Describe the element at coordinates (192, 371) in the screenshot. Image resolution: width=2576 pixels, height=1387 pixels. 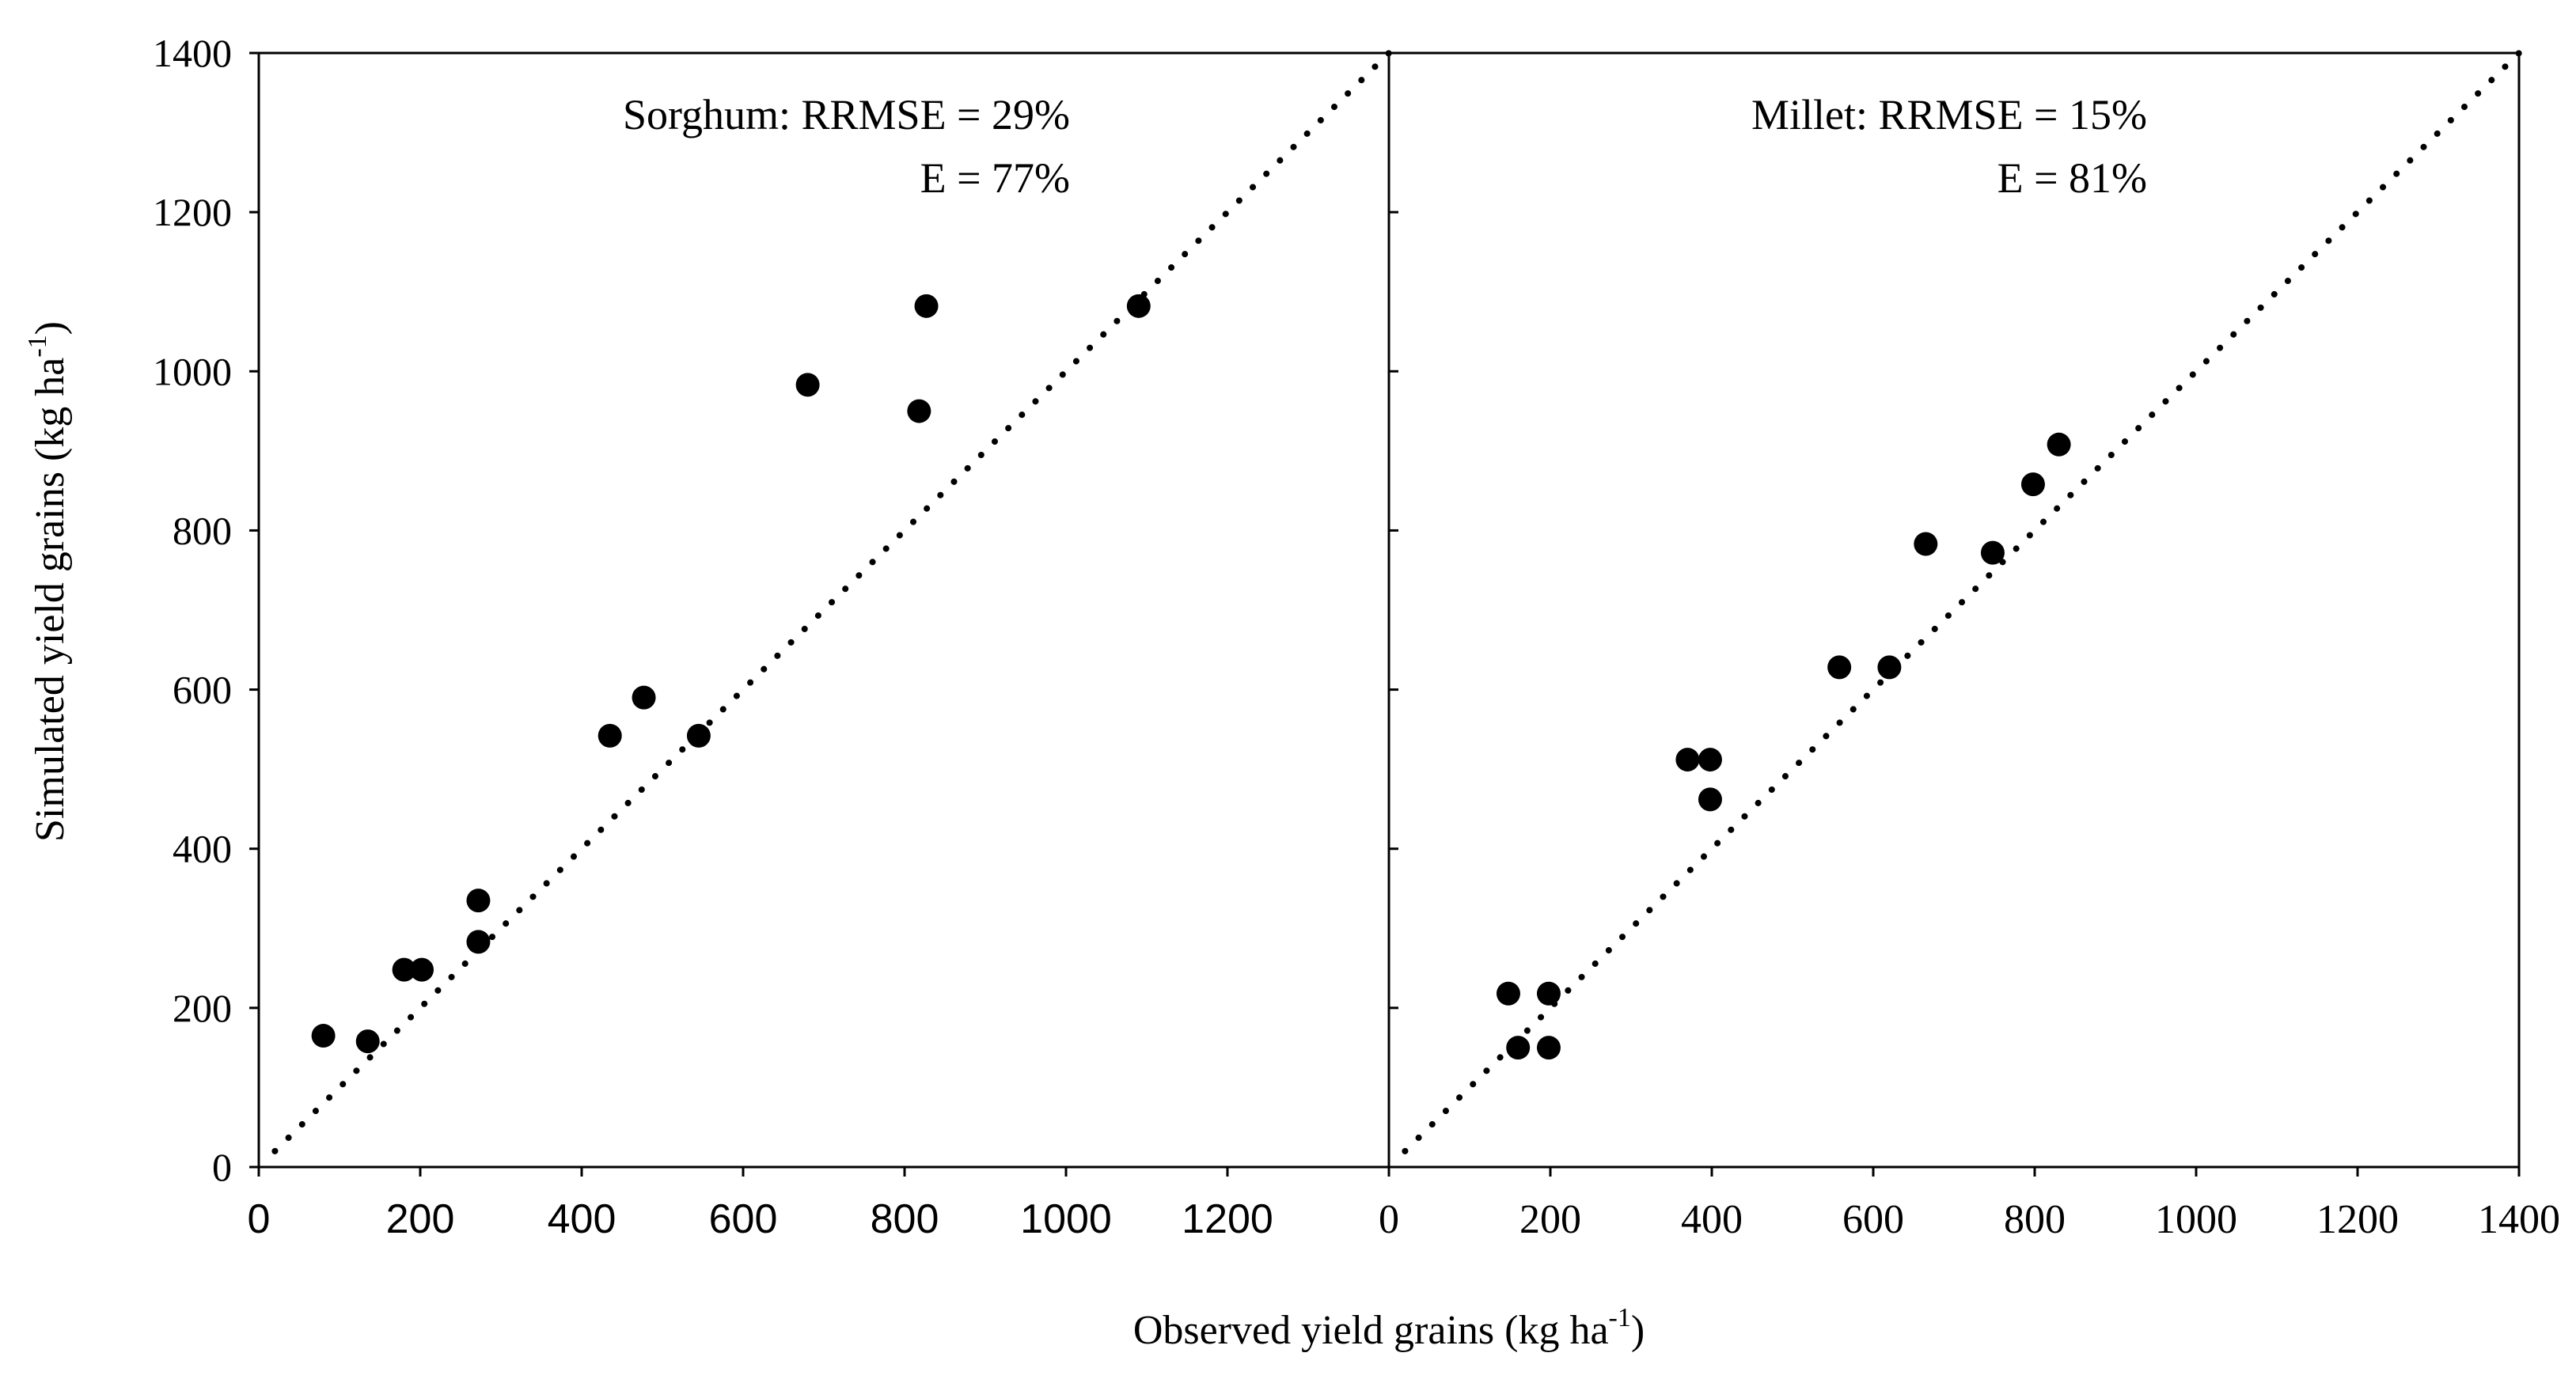
I see `y-tick-label: 1000` at that location.